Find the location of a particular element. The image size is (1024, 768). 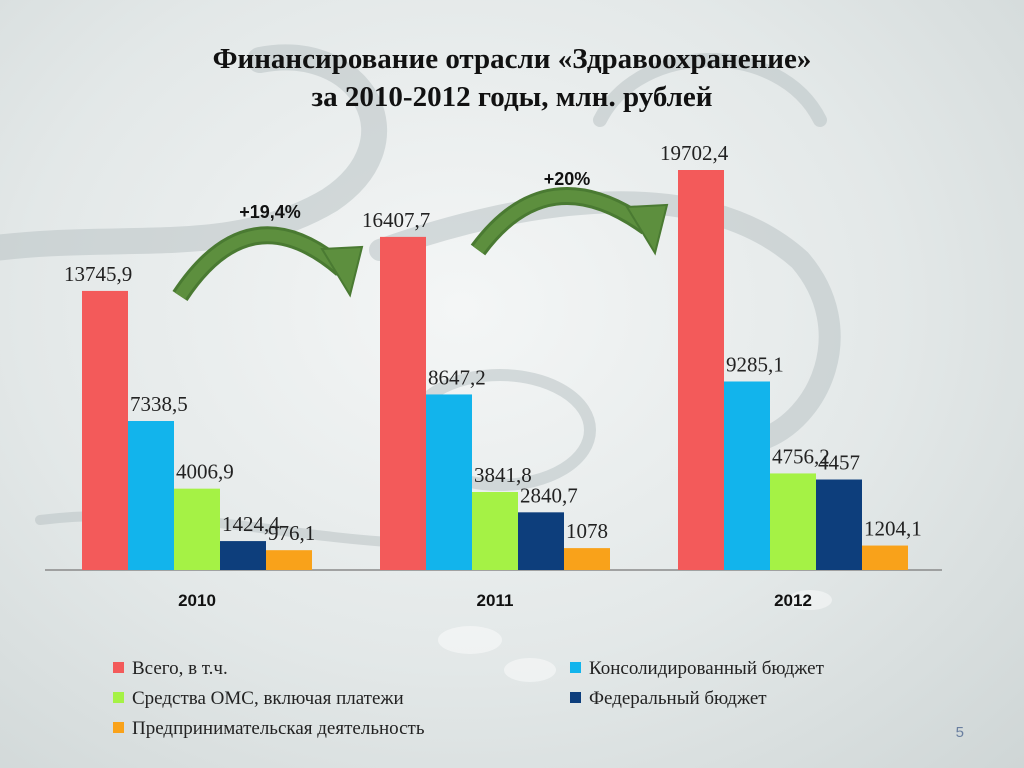

legend-item: Федеральный бюджет is located at coordinates (668, 699).